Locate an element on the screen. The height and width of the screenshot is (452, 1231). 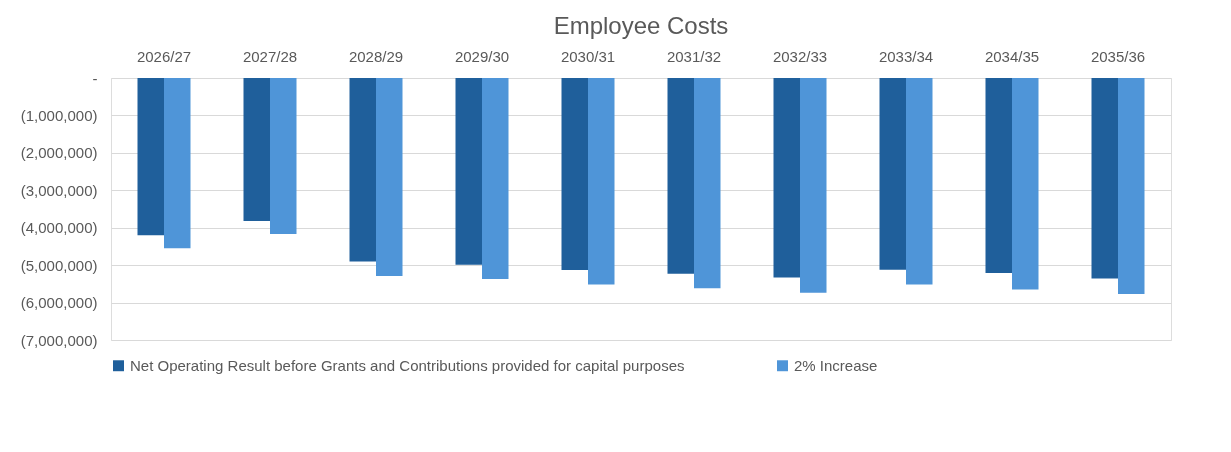
x-tick-label: 2028/29 is located at coordinates (376, 56).